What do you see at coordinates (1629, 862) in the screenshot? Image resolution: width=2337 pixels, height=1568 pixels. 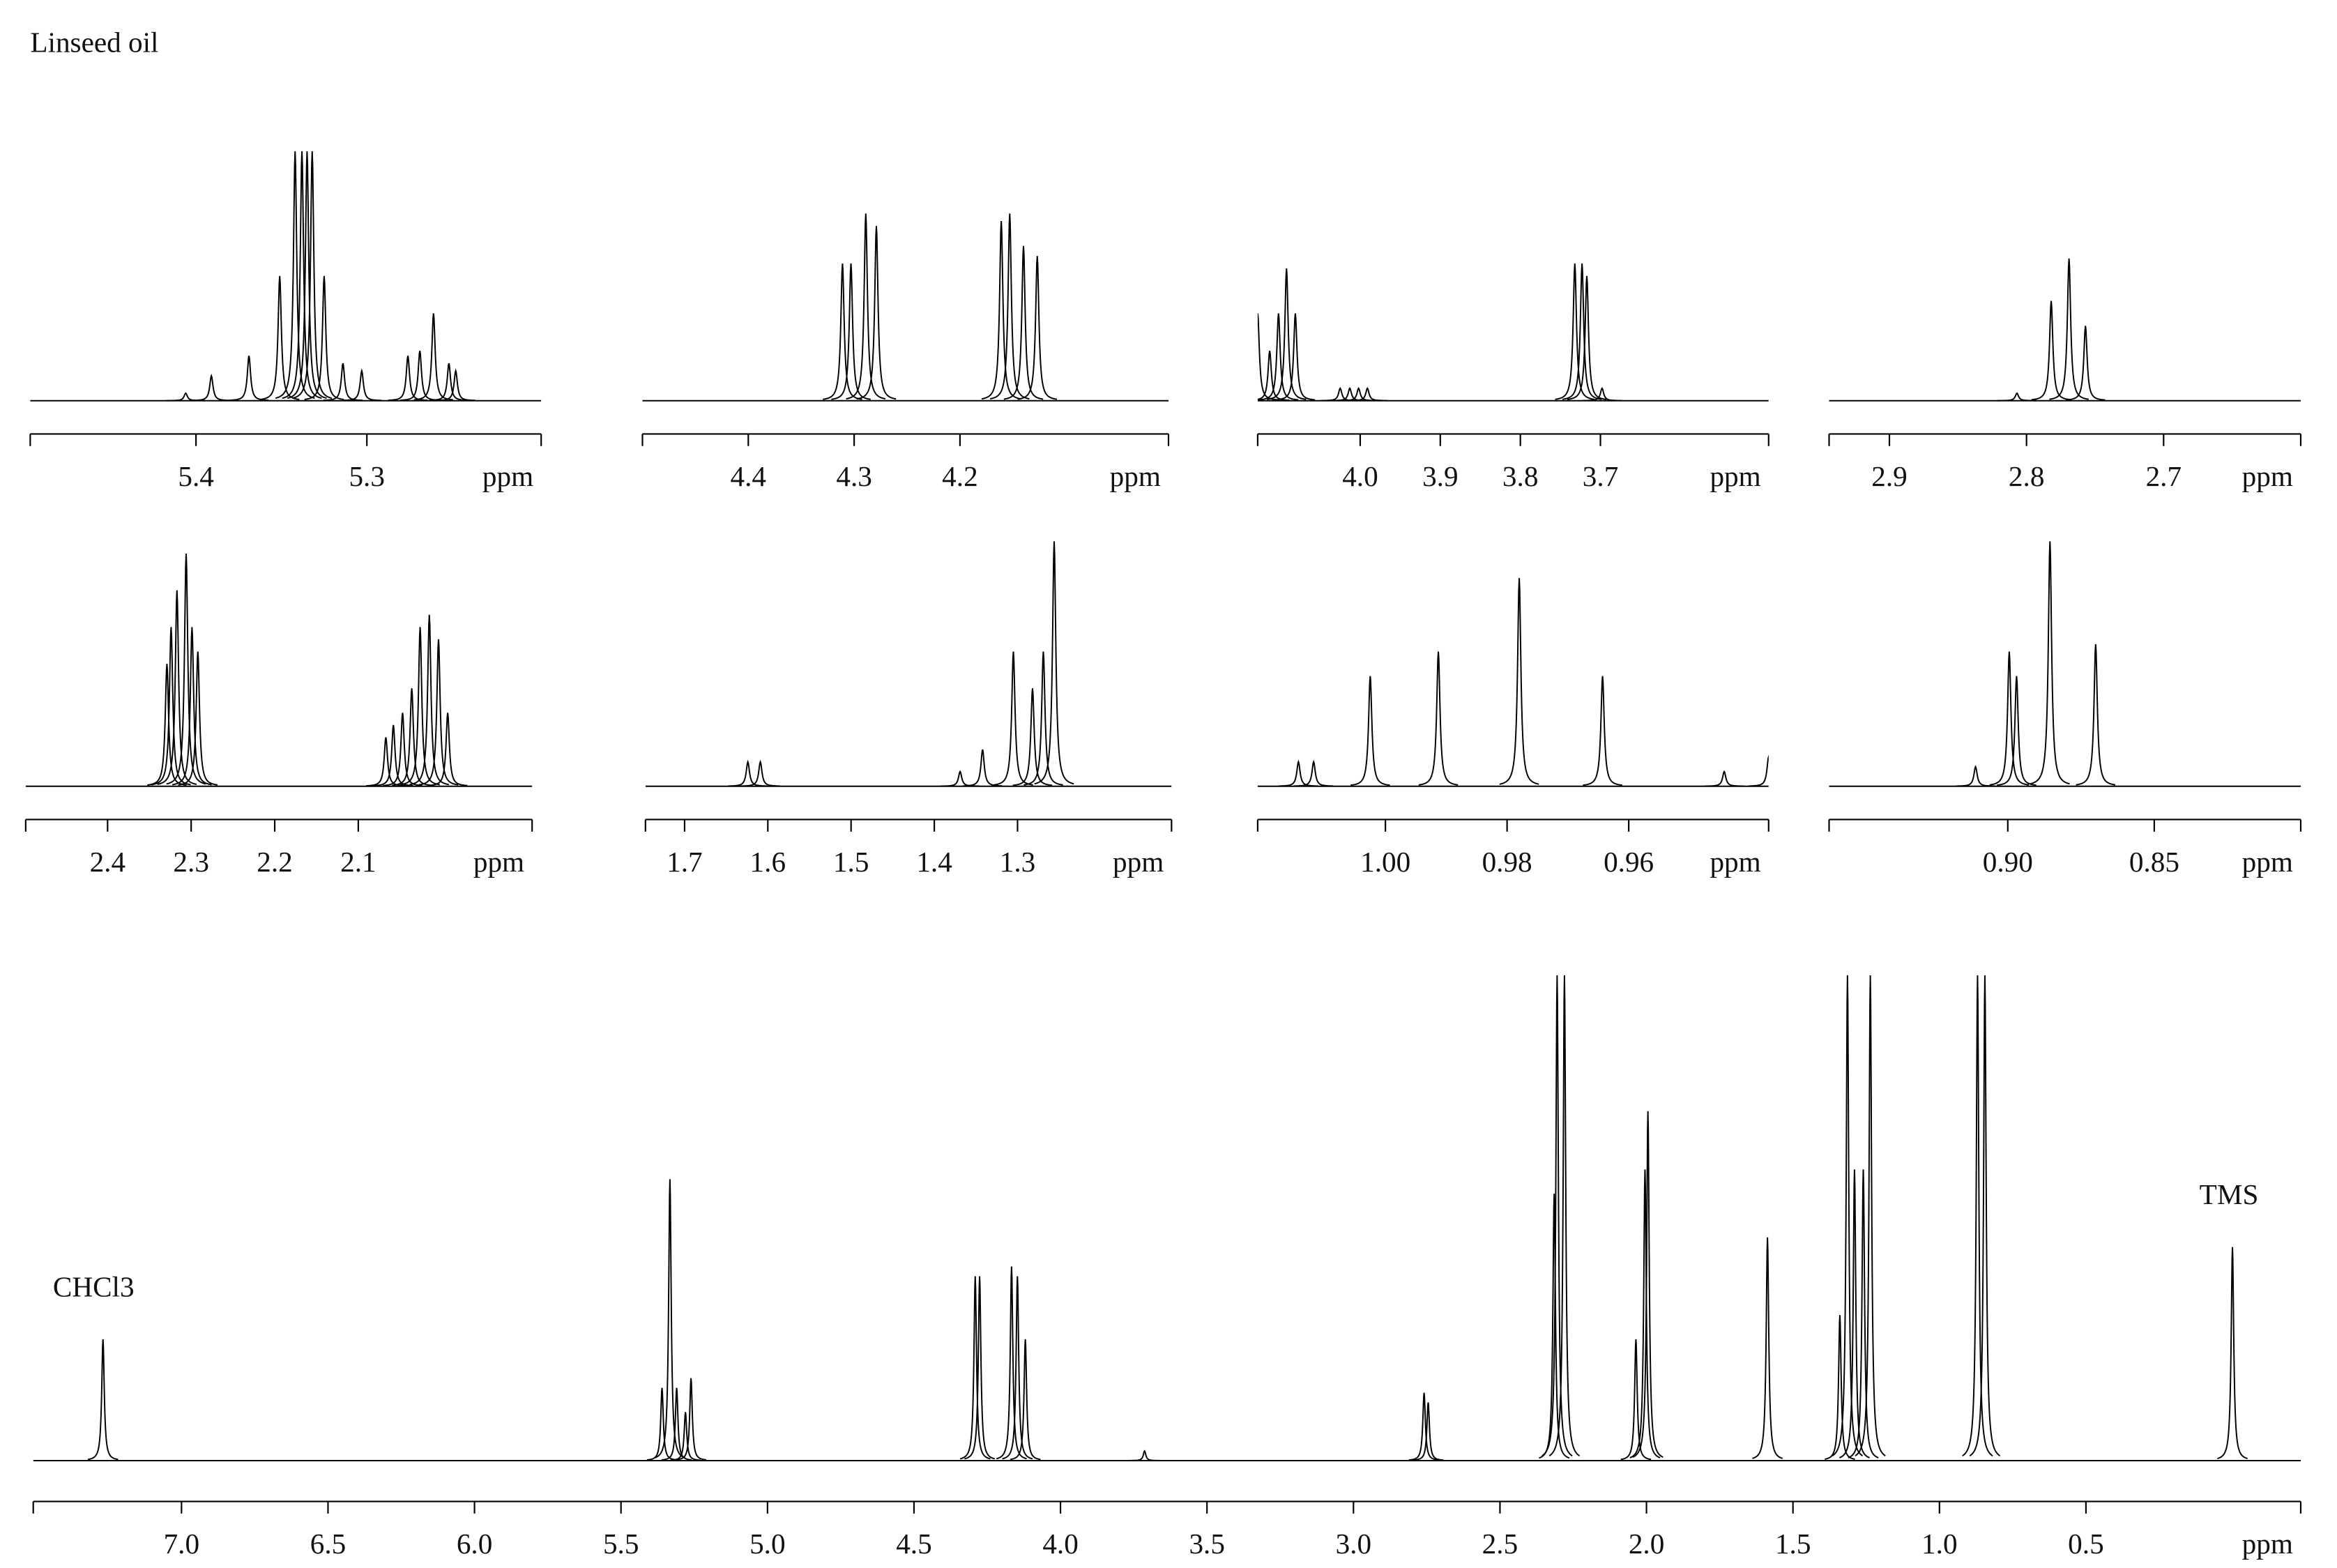 I see `x-tick-label: 0.96` at bounding box center [1629, 862].